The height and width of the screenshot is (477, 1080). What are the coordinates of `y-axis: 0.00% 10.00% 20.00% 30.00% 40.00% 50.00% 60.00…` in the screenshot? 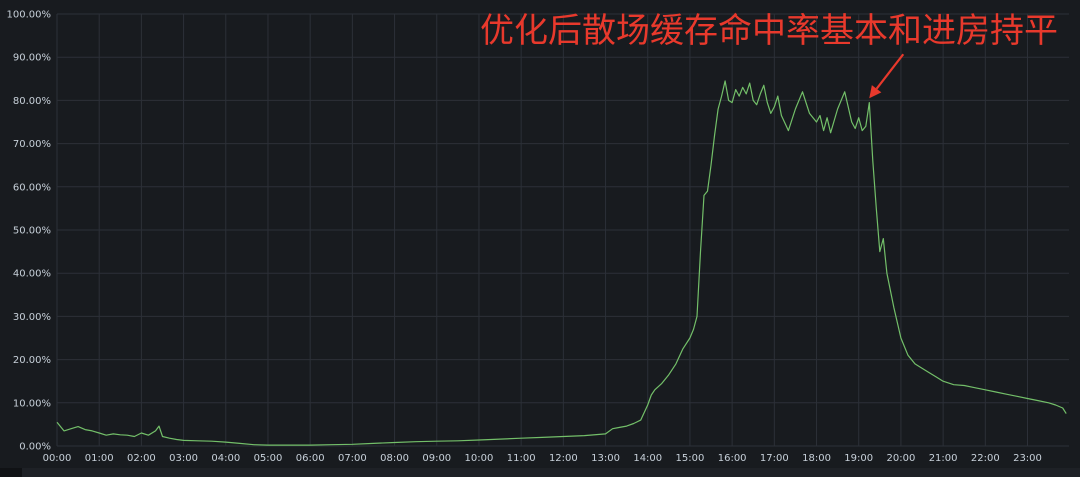 It's located at (29, 231).